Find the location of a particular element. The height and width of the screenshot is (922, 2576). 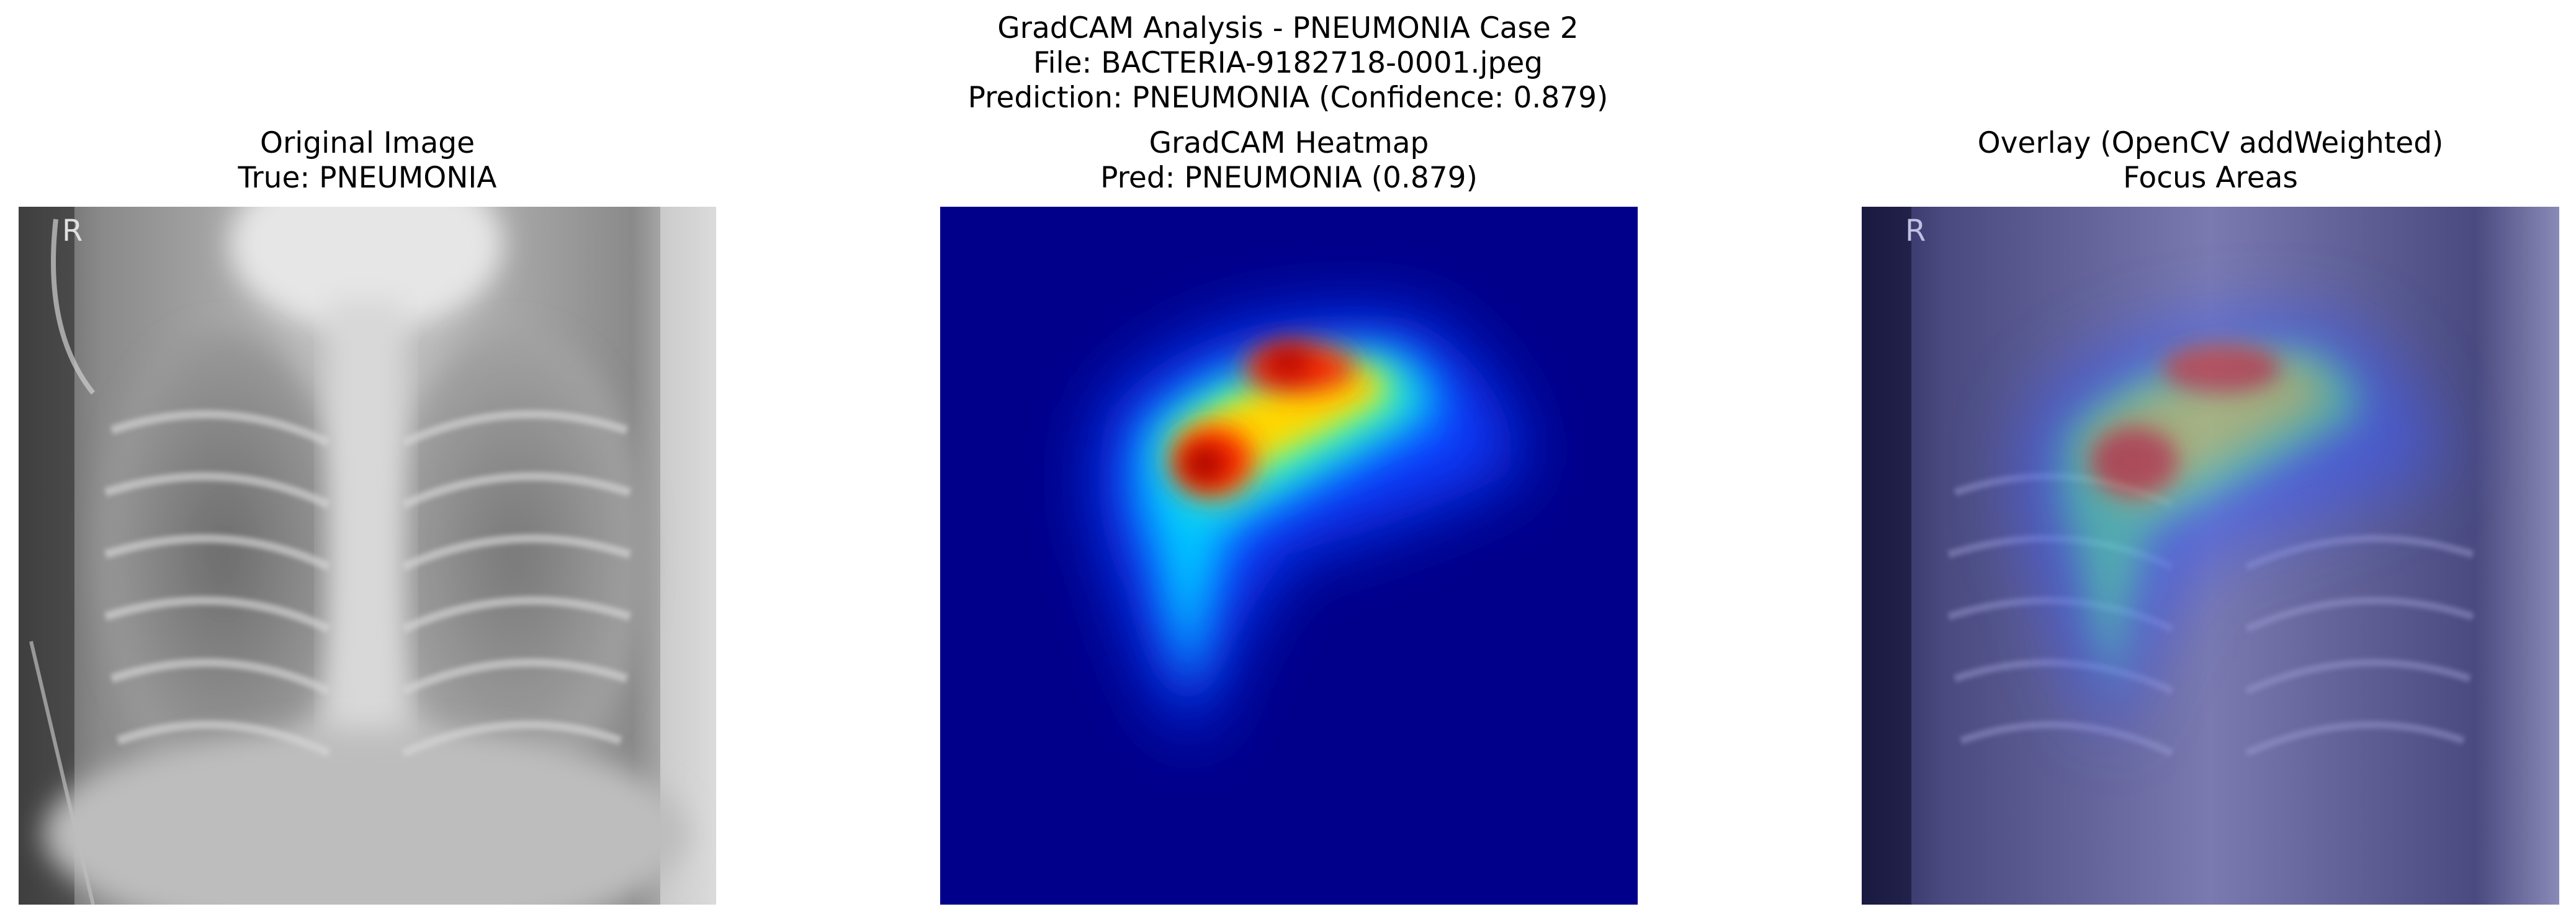

panel-title-overlay-line2: Focus Areas is located at coordinates (2210, 178).